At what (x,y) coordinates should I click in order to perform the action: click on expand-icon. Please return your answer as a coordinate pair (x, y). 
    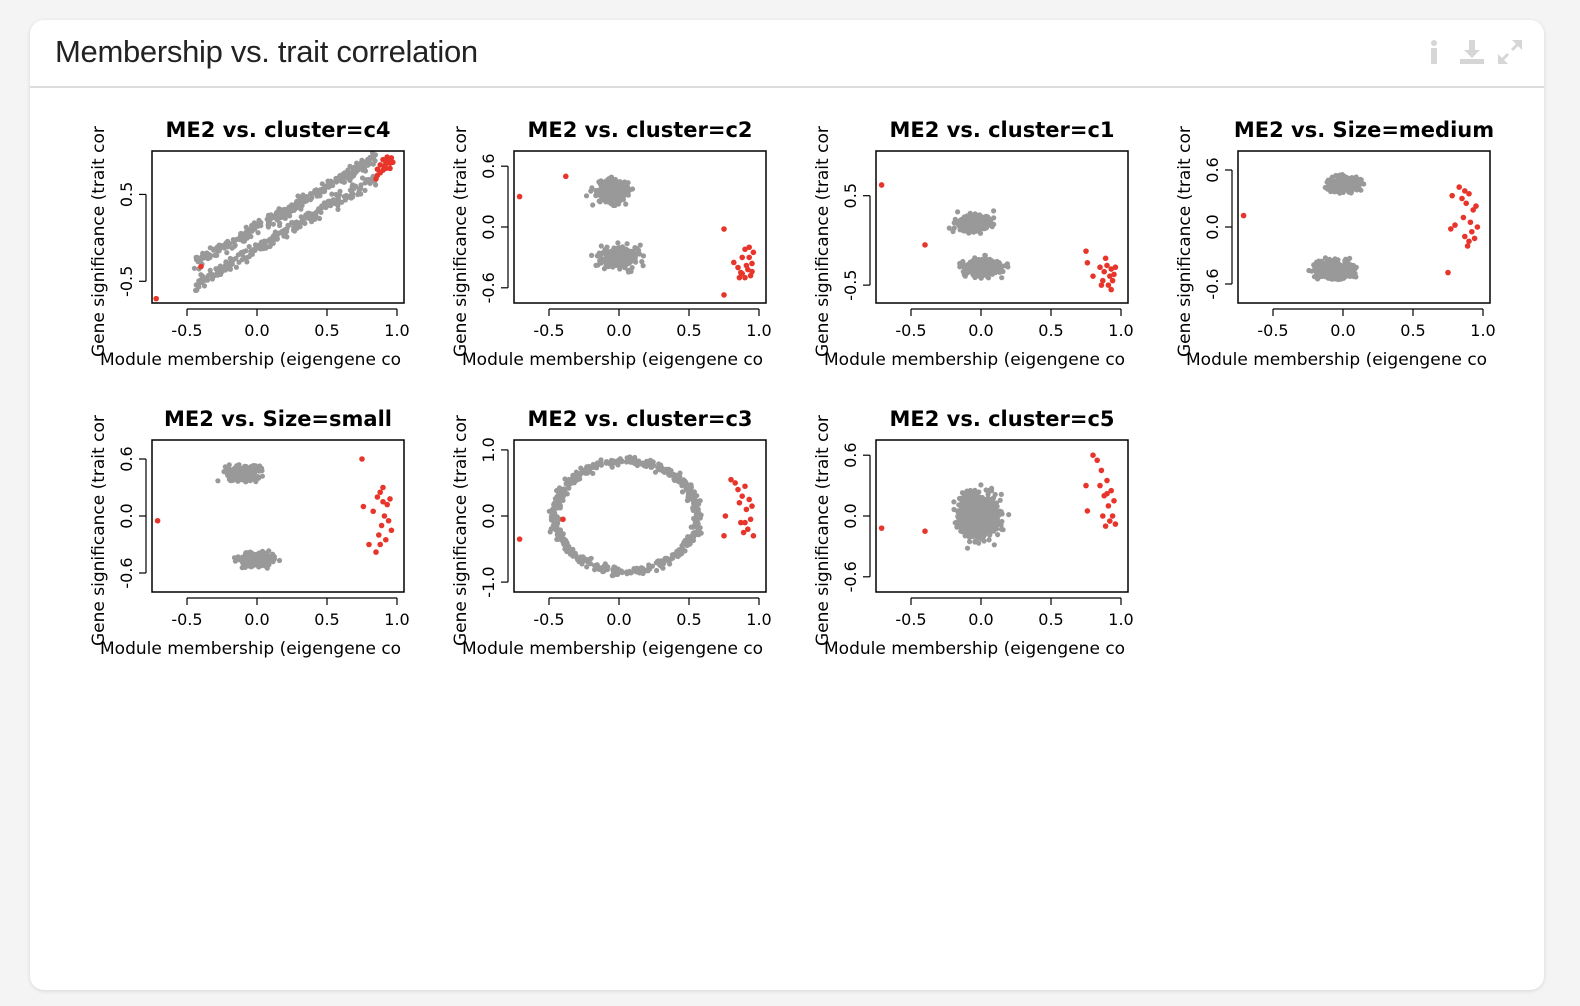
    Looking at the image, I should click on (1510, 52).